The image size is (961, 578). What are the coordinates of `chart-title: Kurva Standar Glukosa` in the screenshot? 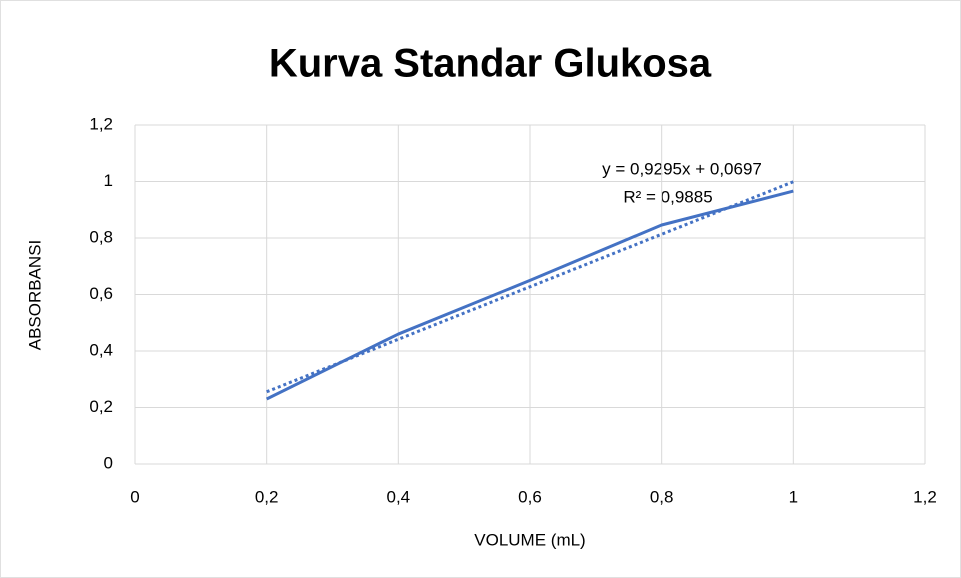 It's located at (490, 64).